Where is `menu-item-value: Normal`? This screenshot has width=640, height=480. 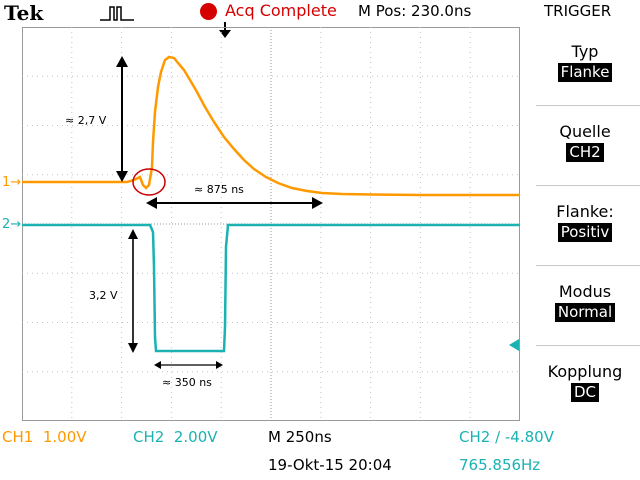
menu-item-value: Normal is located at coordinates (585, 312).